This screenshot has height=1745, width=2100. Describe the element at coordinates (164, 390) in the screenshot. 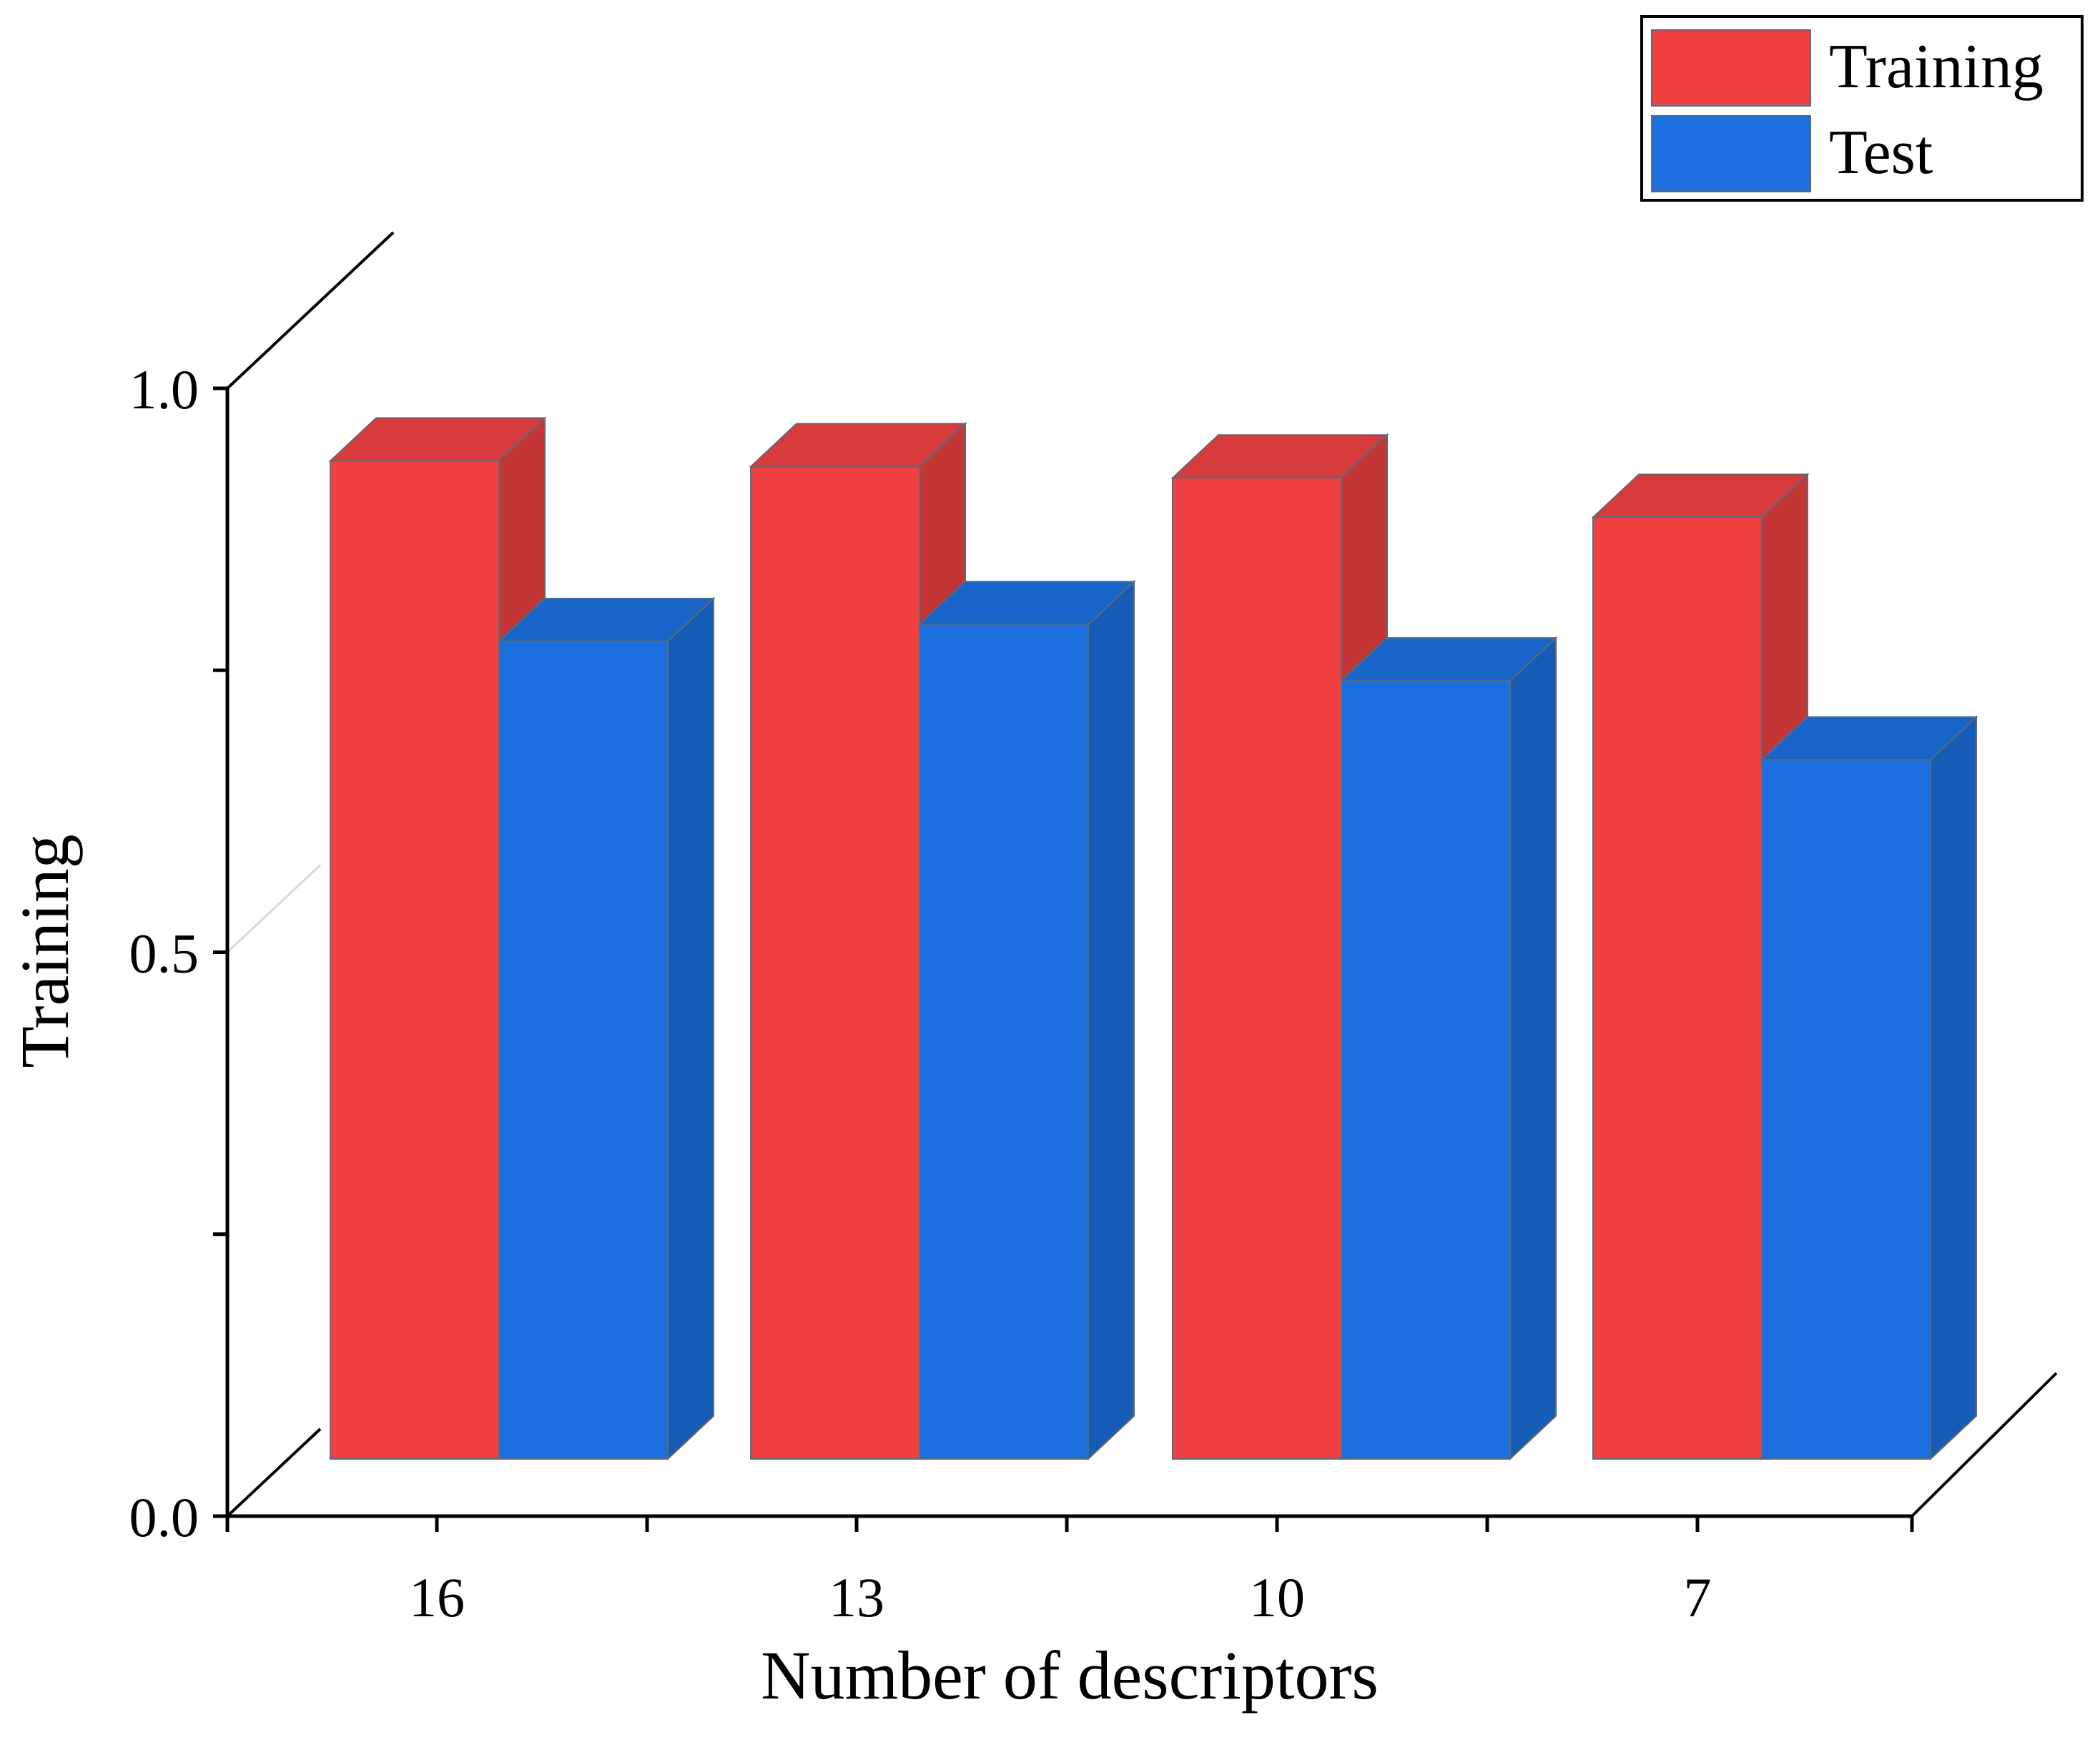

I see `y-tick-label: 1.0` at that location.